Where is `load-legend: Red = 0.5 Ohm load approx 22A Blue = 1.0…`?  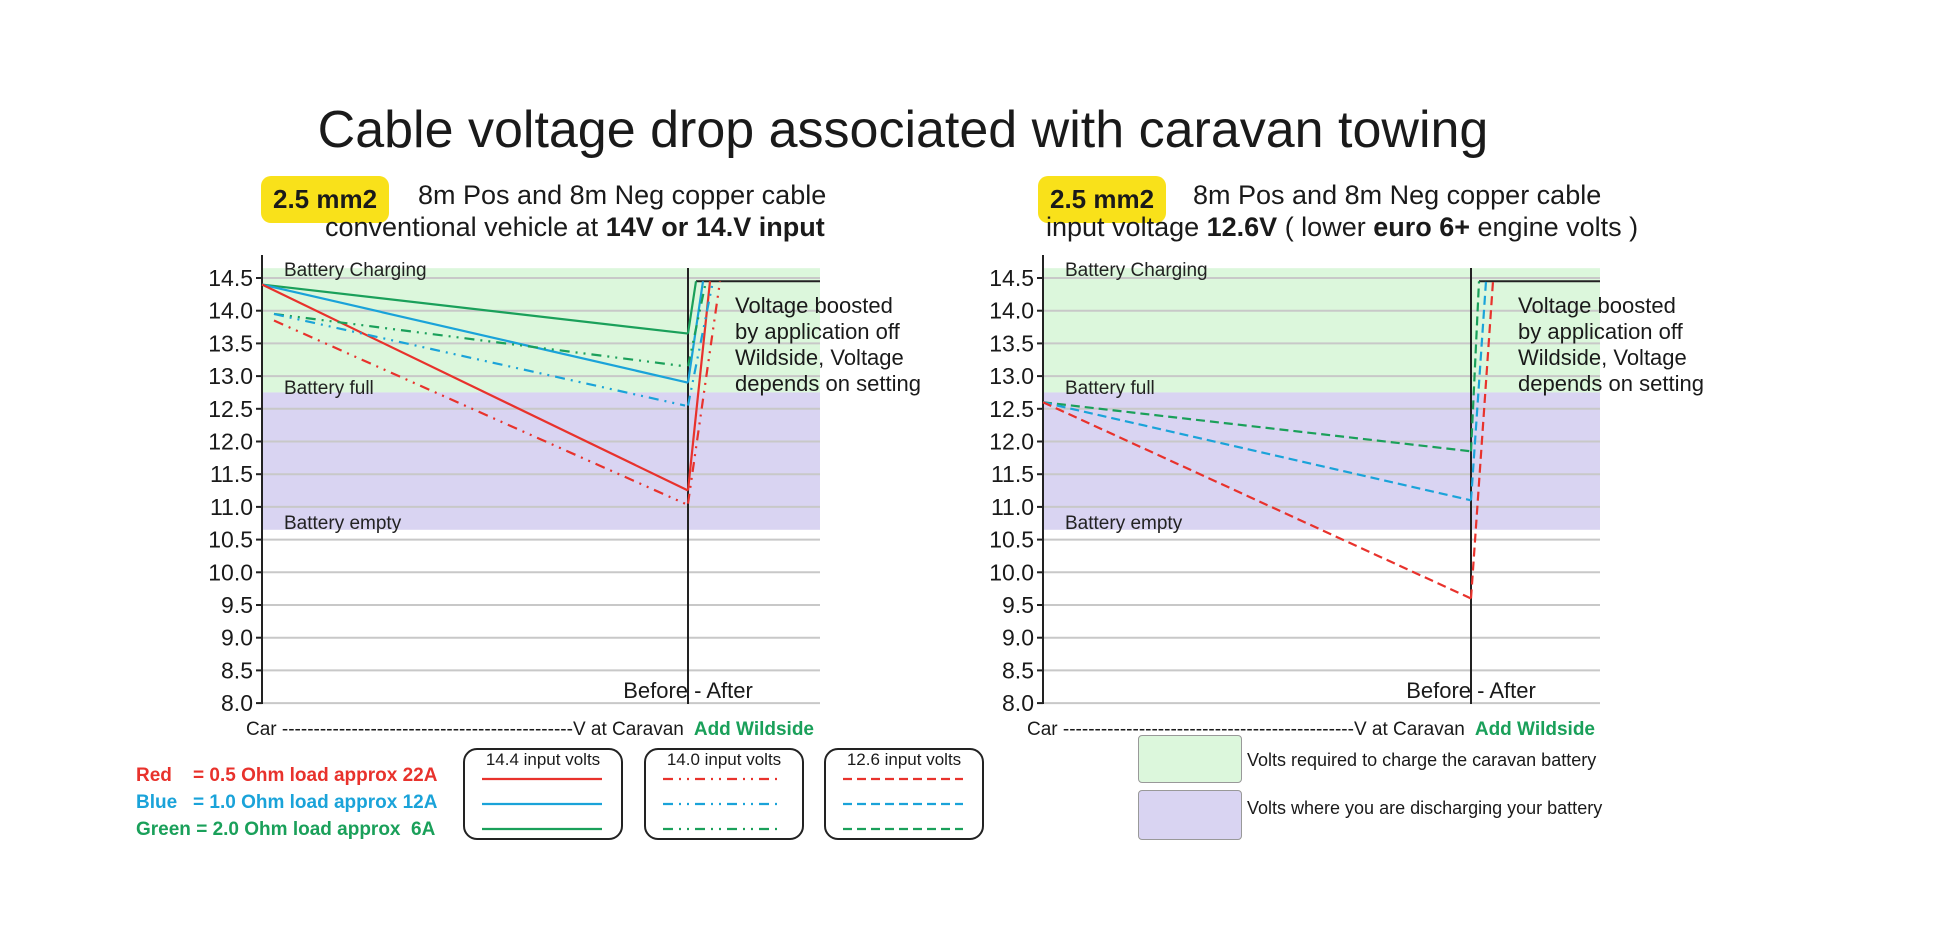 load-legend: Red = 0.5 Ohm load approx 22A Blue = 1.0… is located at coordinates (286, 802).